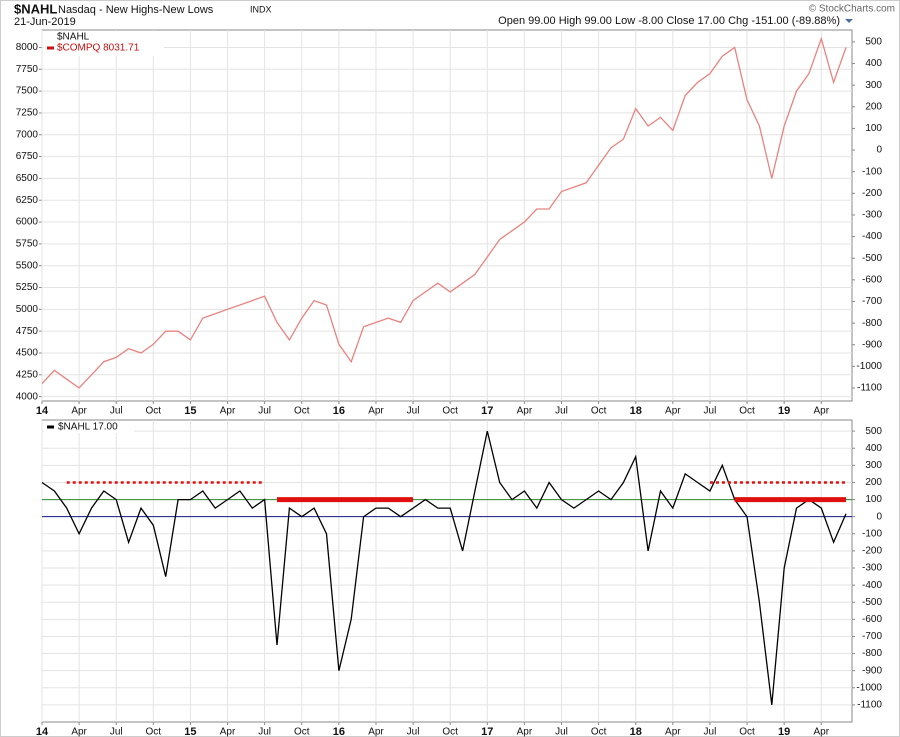  What do you see at coordinates (872, 670) in the screenshot?
I see `y-tick-label: -900` at bounding box center [872, 670].